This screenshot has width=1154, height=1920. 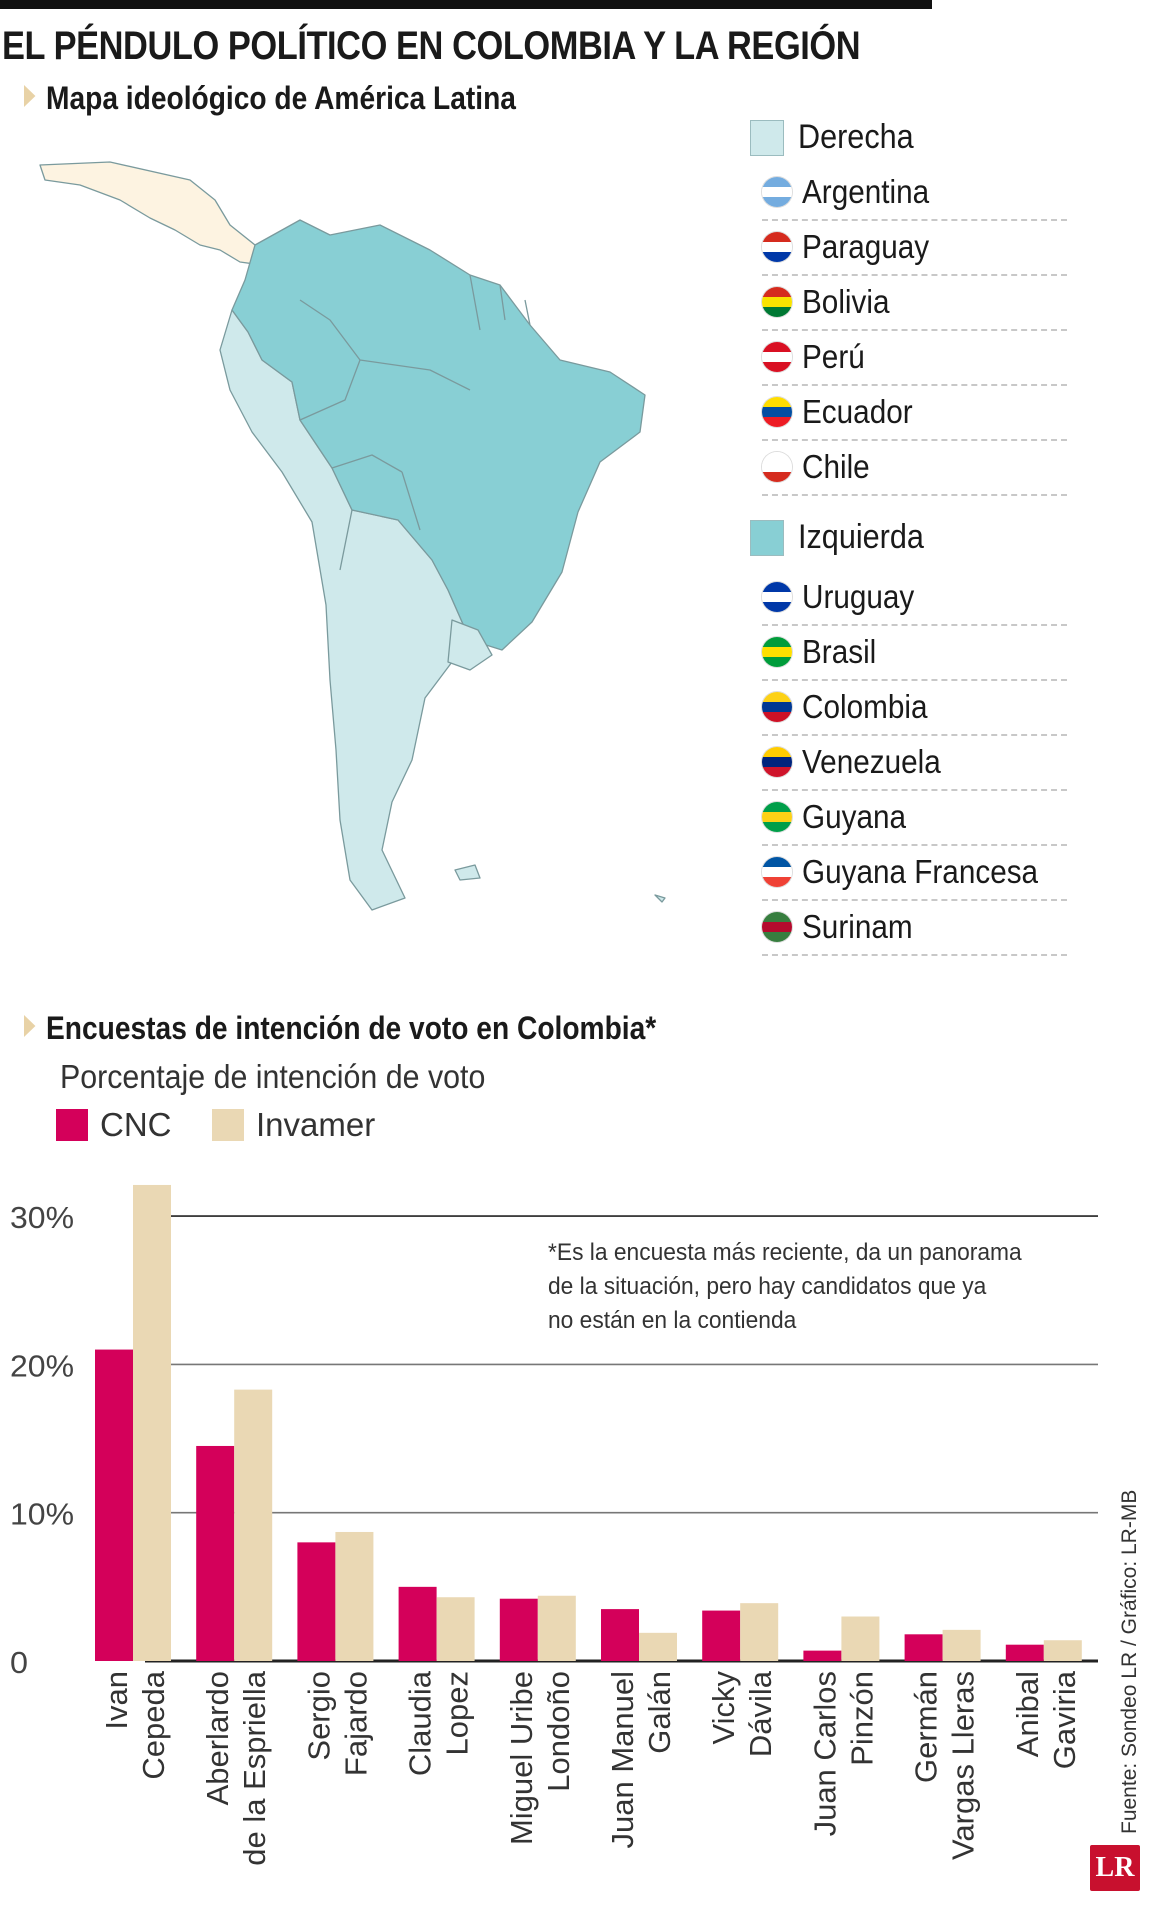 I want to click on legend-cnc: CNC, so click(x=114, y=1125).